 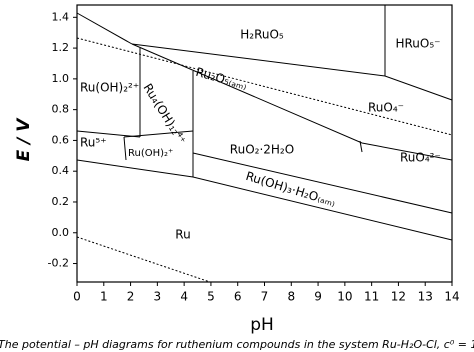 What do you see at coordinates (104, 297) in the screenshot?
I see `x-tick-label: 1` at bounding box center [104, 297].